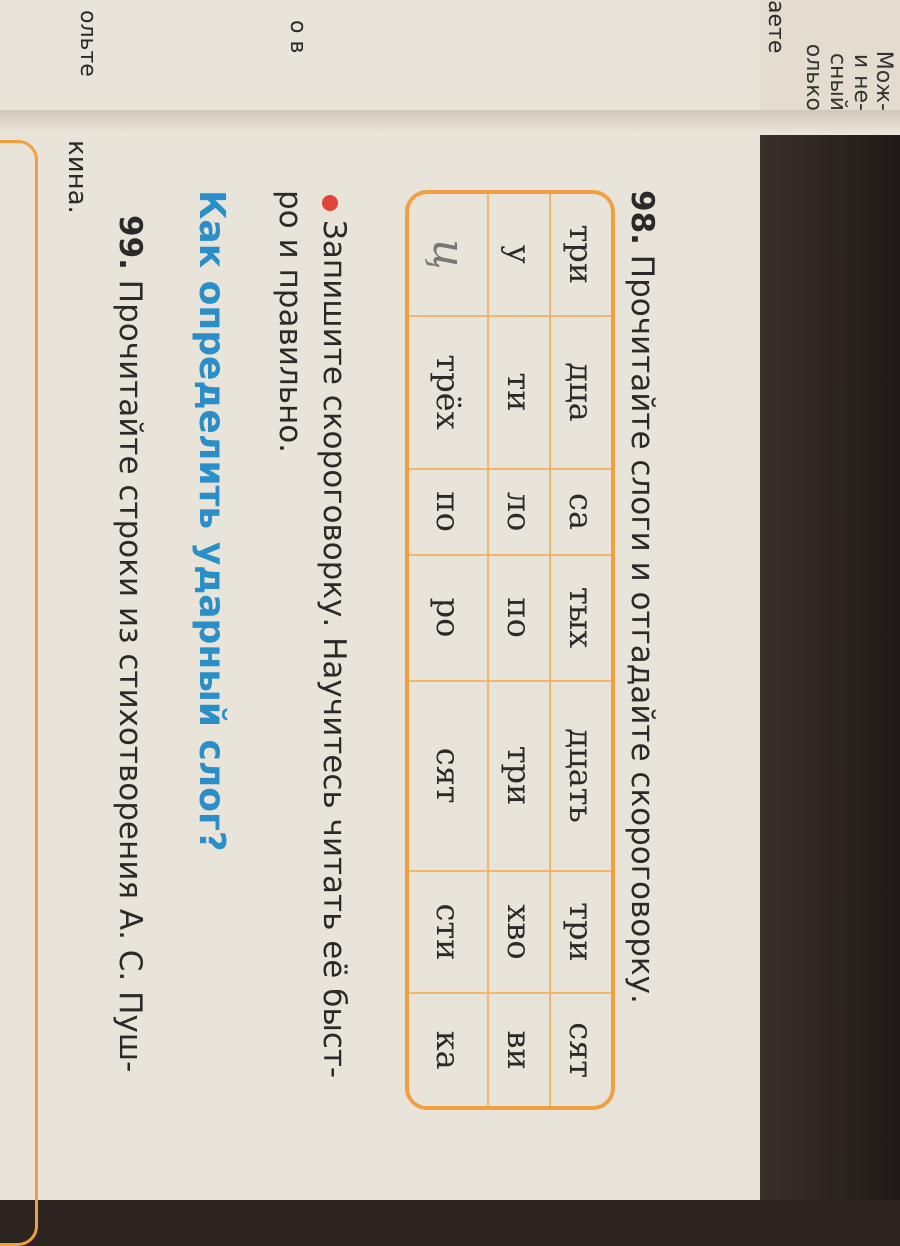 The height and width of the screenshot is (1246, 900). I want to click on handwritten-mark: ц, so click(448, 254).